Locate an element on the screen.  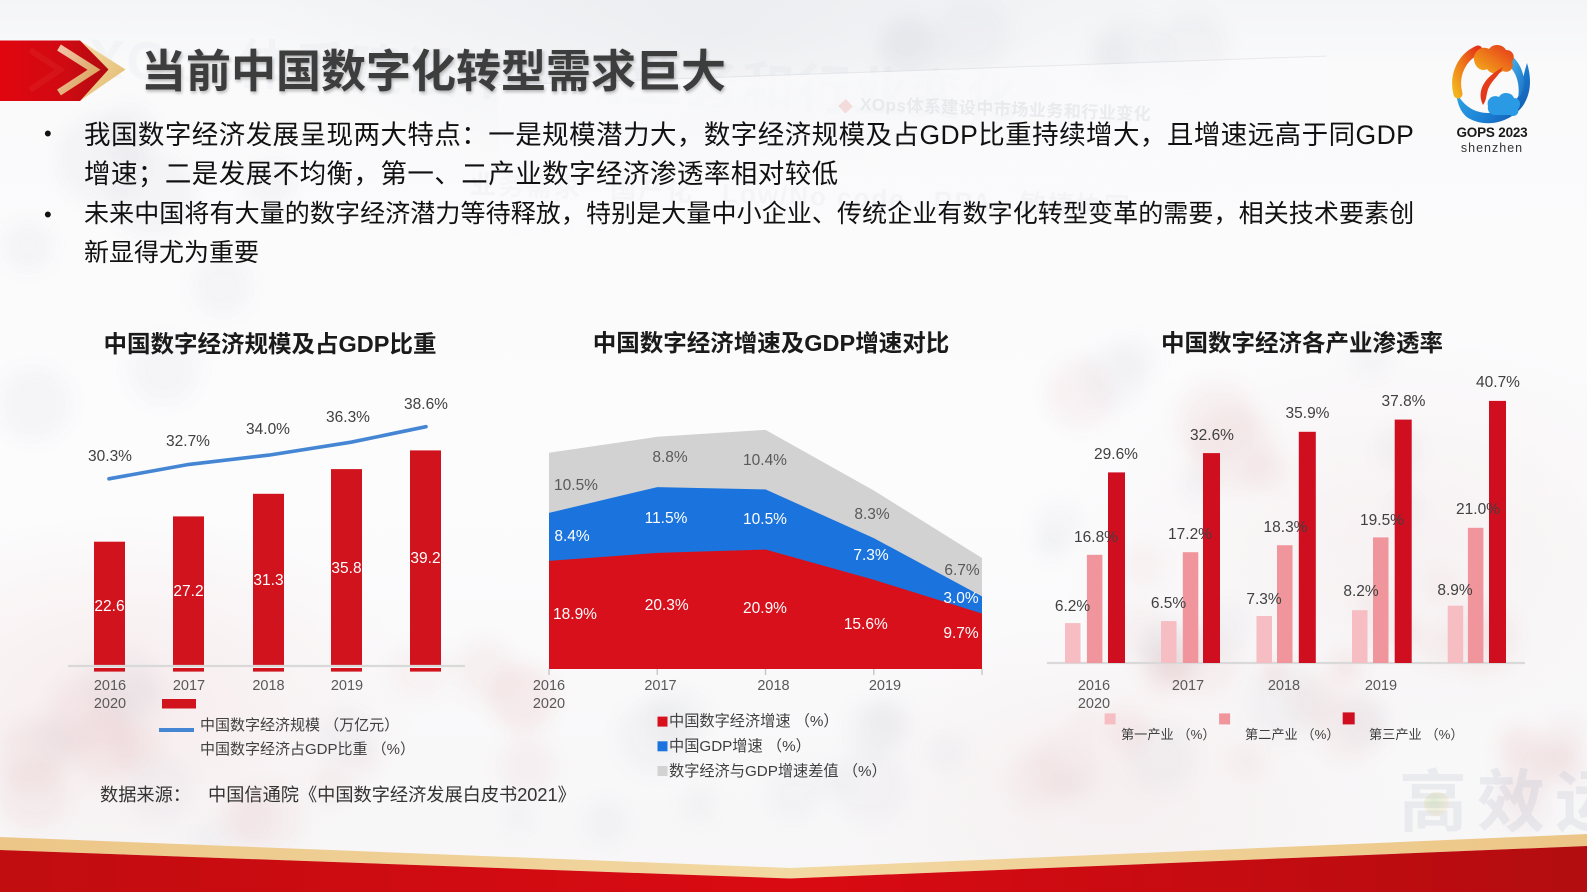
svg-text: 35.8 is located at coordinates (346, 568).